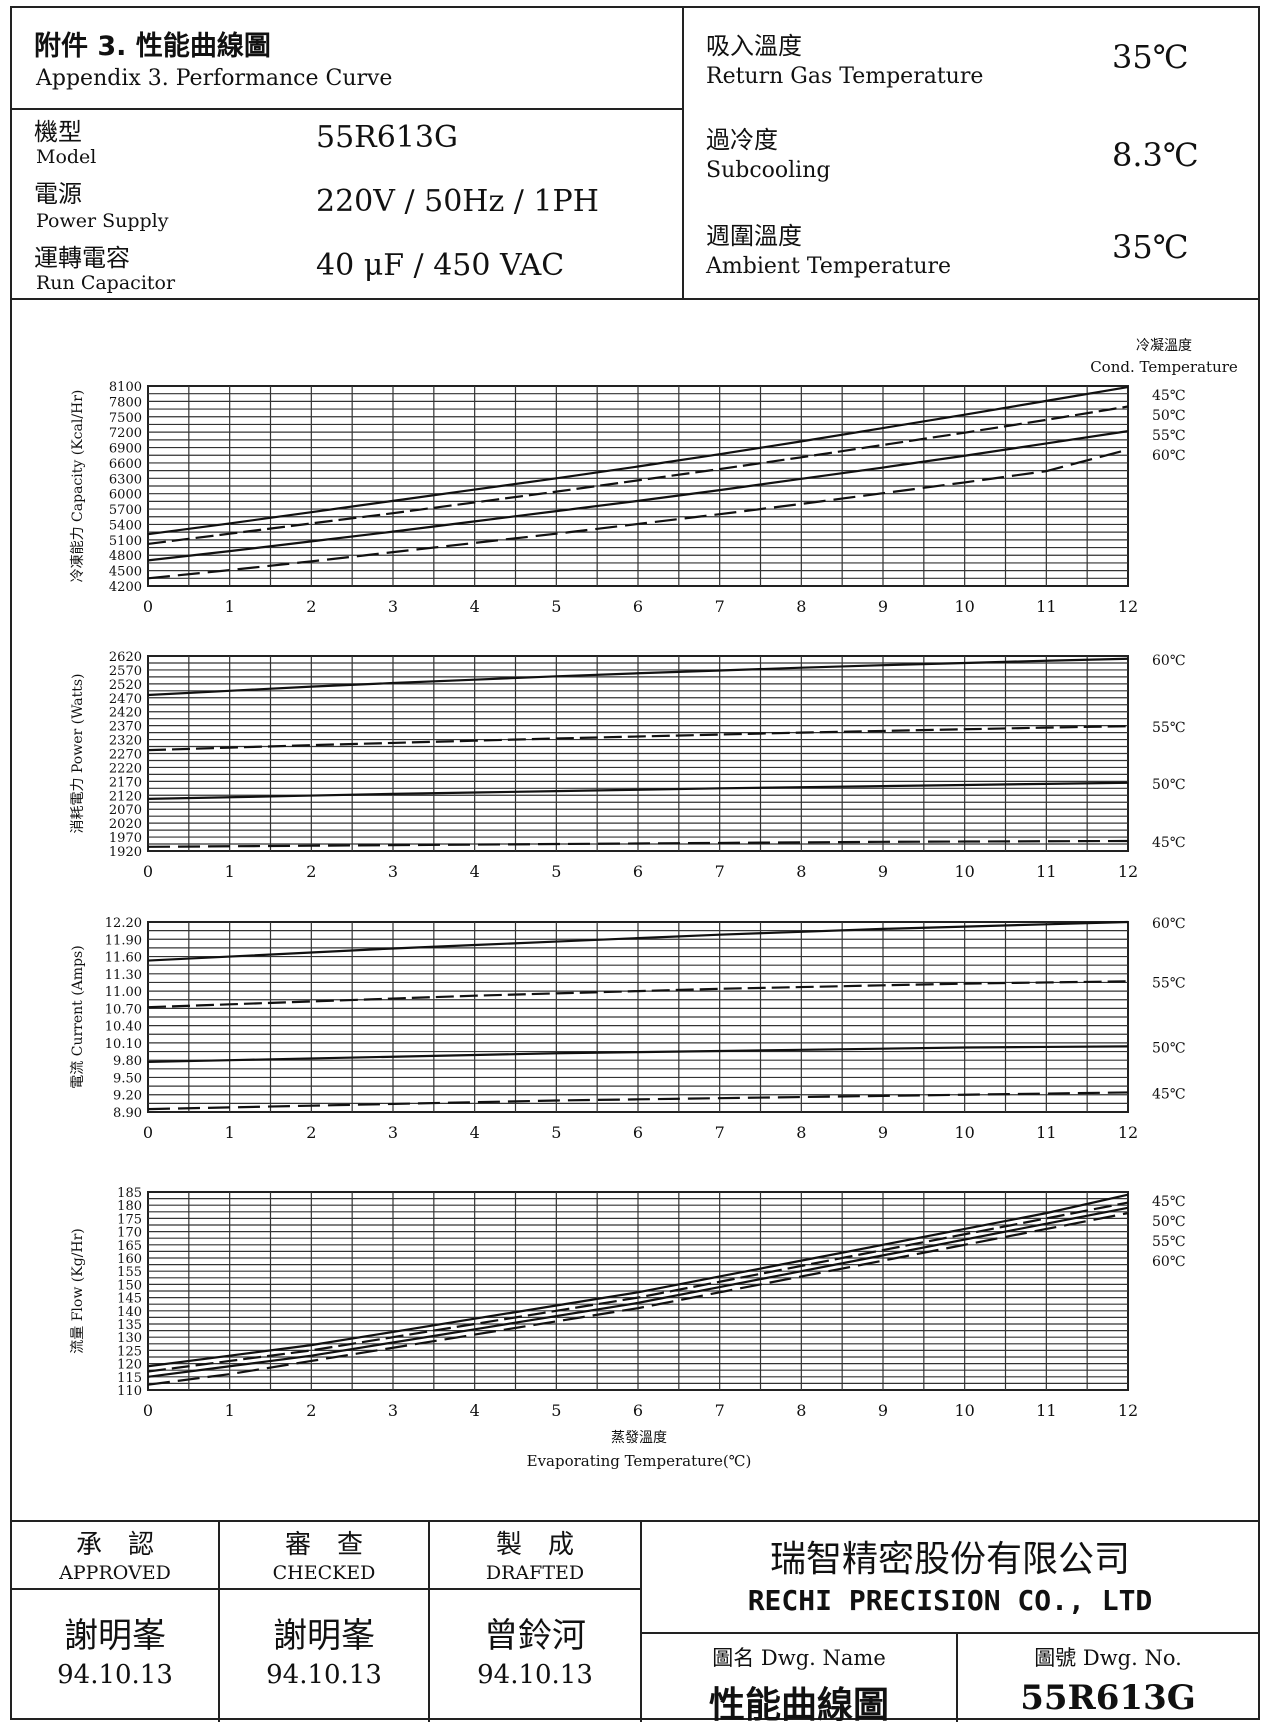  What do you see at coordinates (115, 1675) in the screenshot?
I see `approved-date: 94.10.13` at bounding box center [115, 1675].